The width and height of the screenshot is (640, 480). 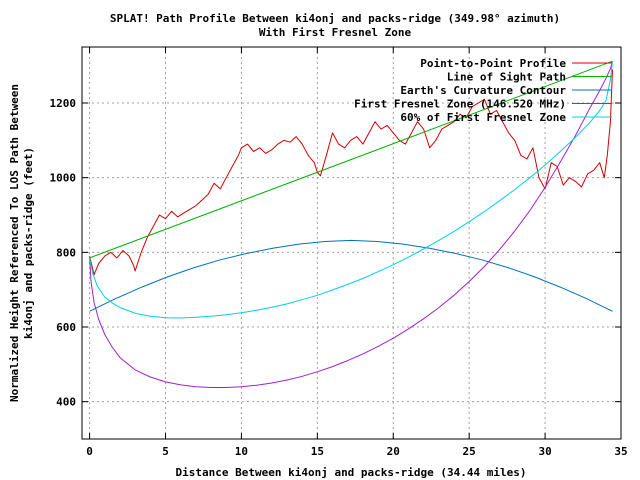 I want to click on x-tick-label: 30, so click(x=544, y=451).